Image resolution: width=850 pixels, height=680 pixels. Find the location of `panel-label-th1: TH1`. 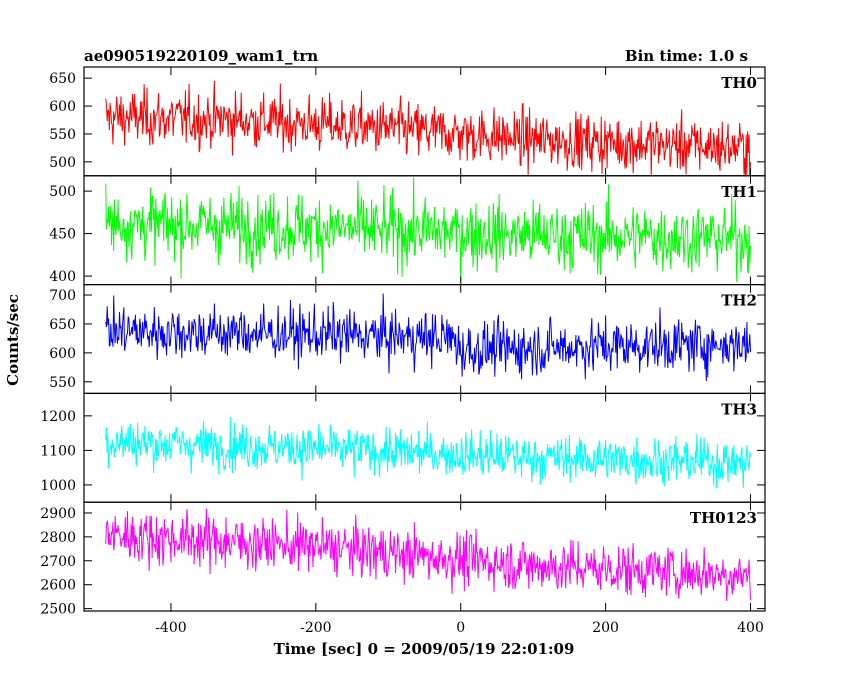

panel-label-th1: TH1 is located at coordinates (739, 192).